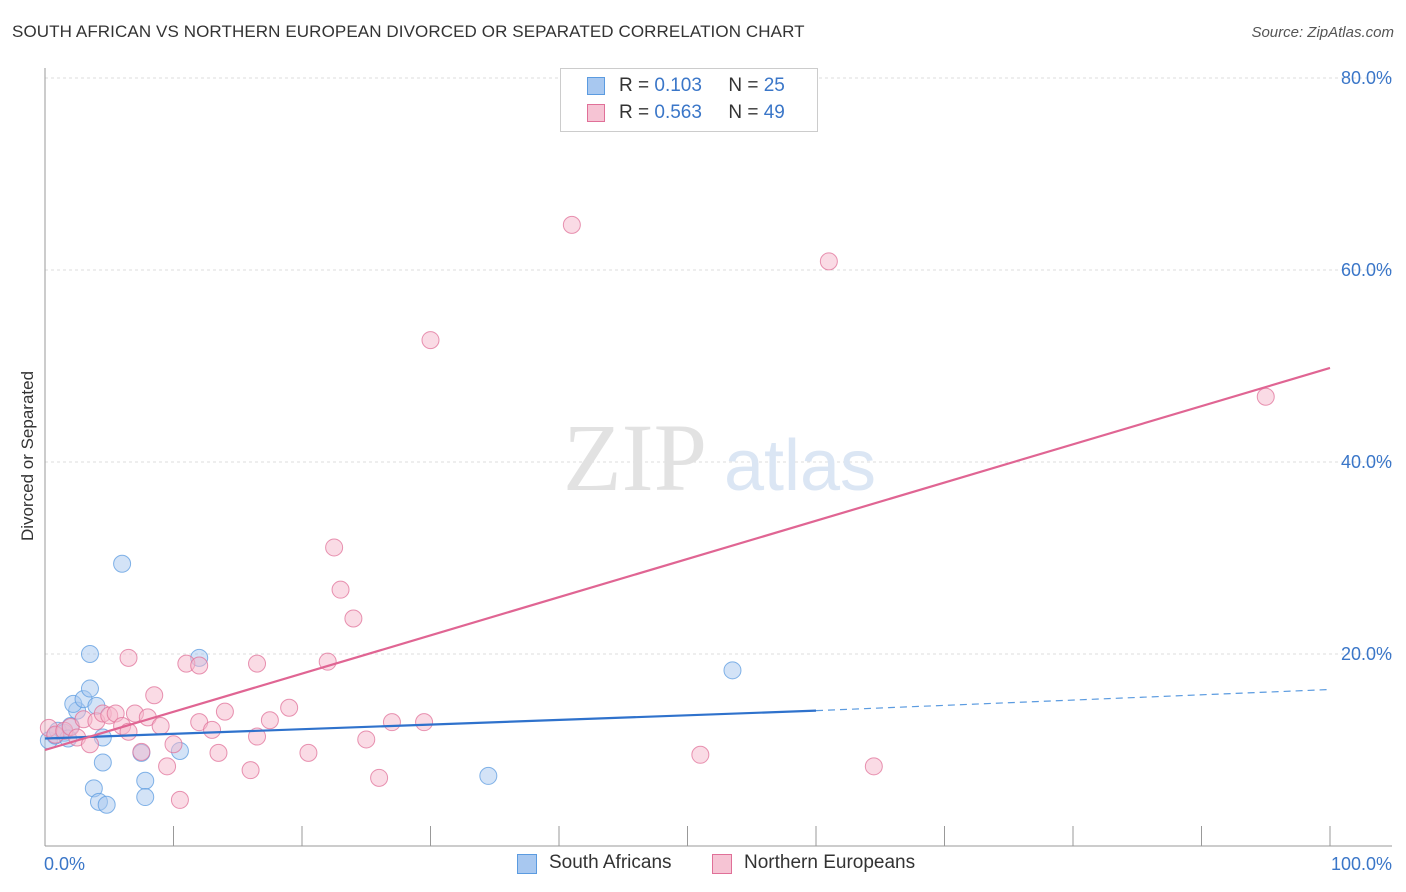 This screenshot has width=1406, height=892. What do you see at coordinates (774, 85) in the screenshot?
I see `n-value: 25` at bounding box center [774, 85].